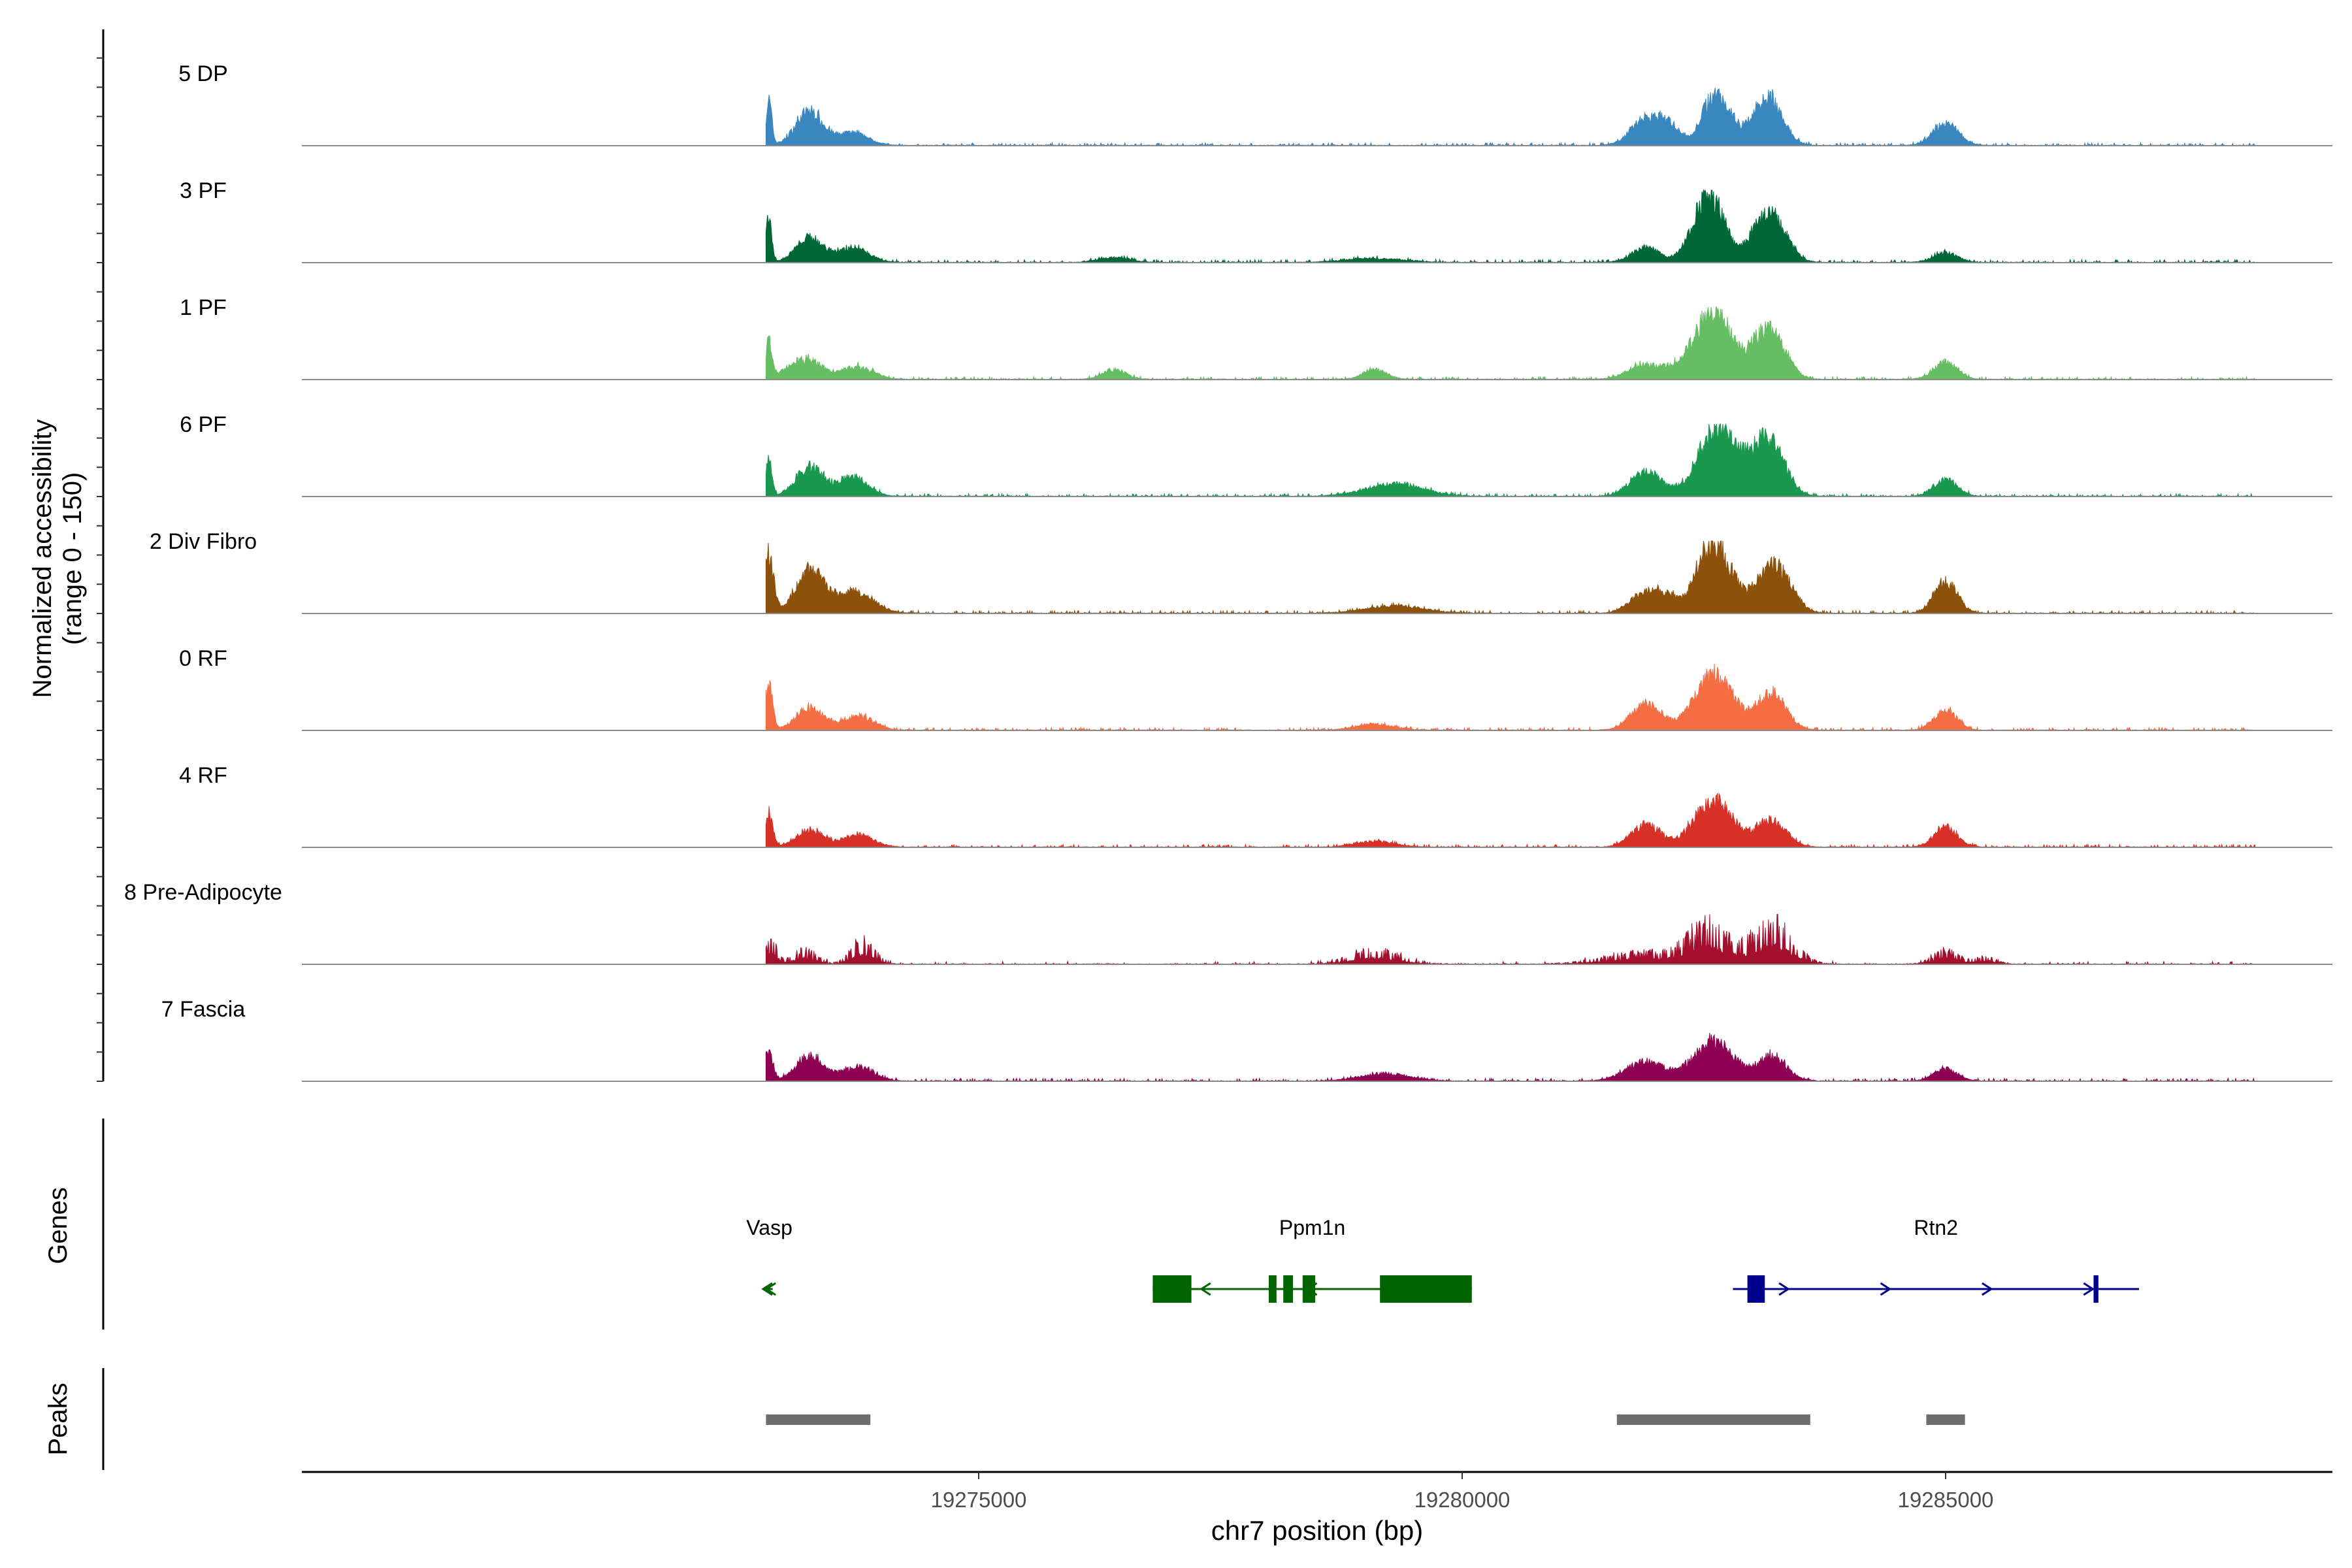 Image resolution: width=2352 pixels, height=1568 pixels. I want to click on gene-label: Rtn2, so click(1936, 1227).